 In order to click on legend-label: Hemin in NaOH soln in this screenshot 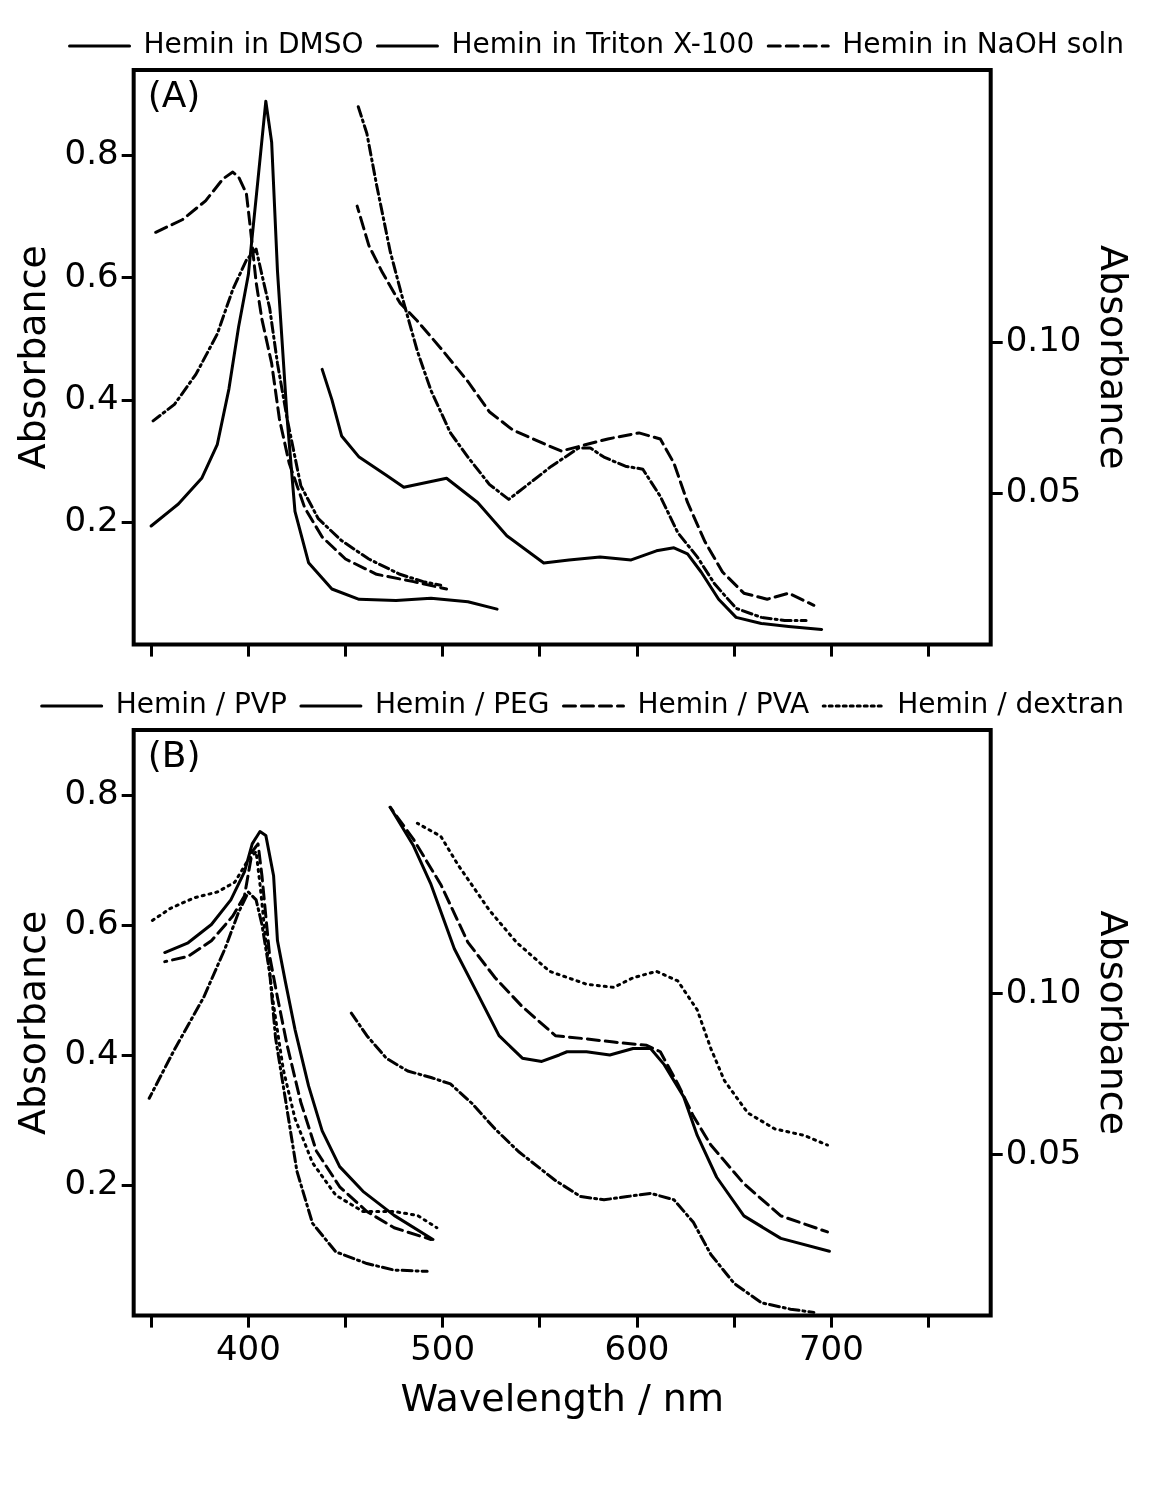, I will do `click(983, 44)`.